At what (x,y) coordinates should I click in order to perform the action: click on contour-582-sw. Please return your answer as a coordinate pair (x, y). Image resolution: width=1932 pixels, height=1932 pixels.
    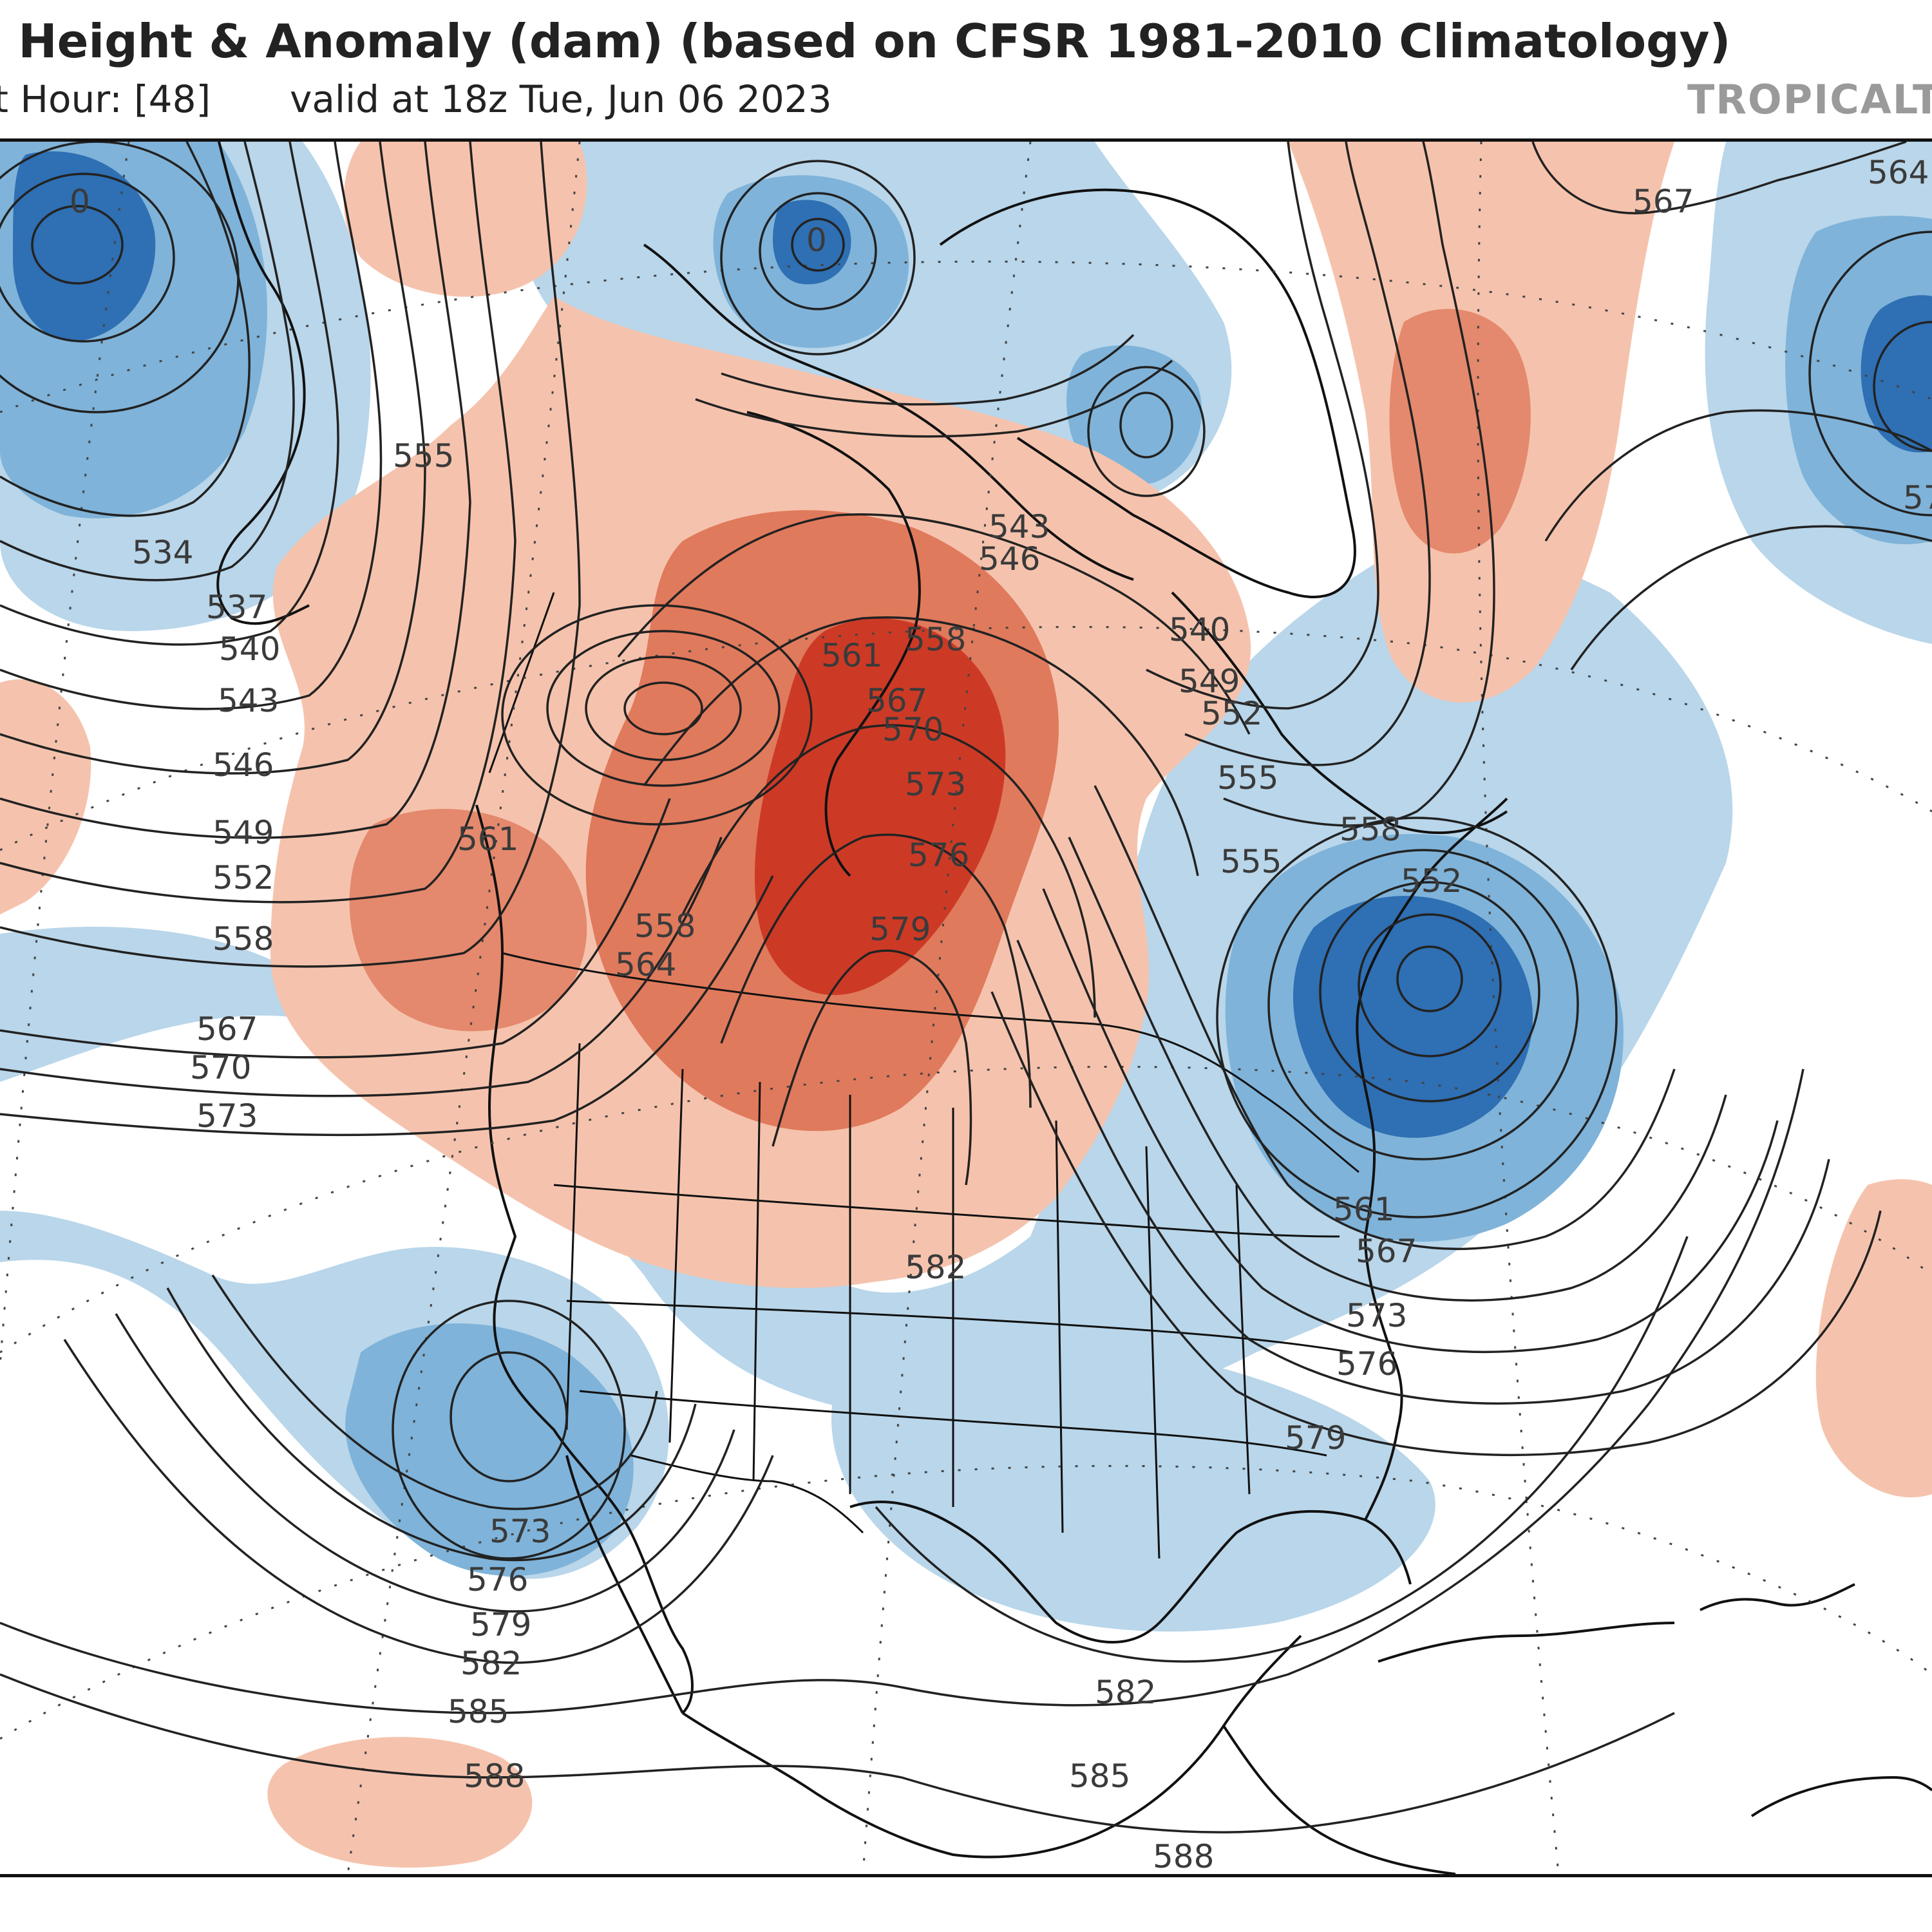
    Looking at the image, I should click on (418, 1502).